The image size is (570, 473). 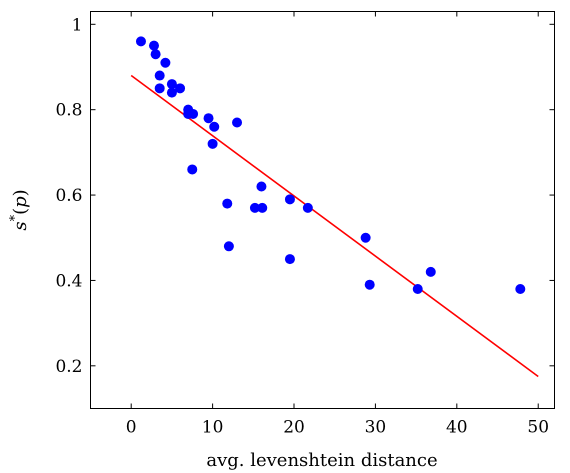 I want to click on x-tick-label: 20, so click(x=294, y=428).